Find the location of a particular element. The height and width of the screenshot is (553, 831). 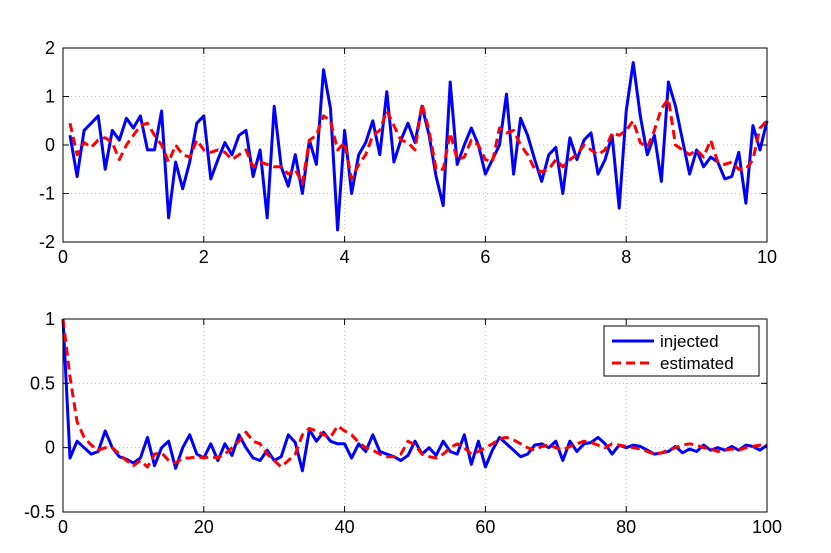

x-tick-label: 4 is located at coordinates (345, 257).